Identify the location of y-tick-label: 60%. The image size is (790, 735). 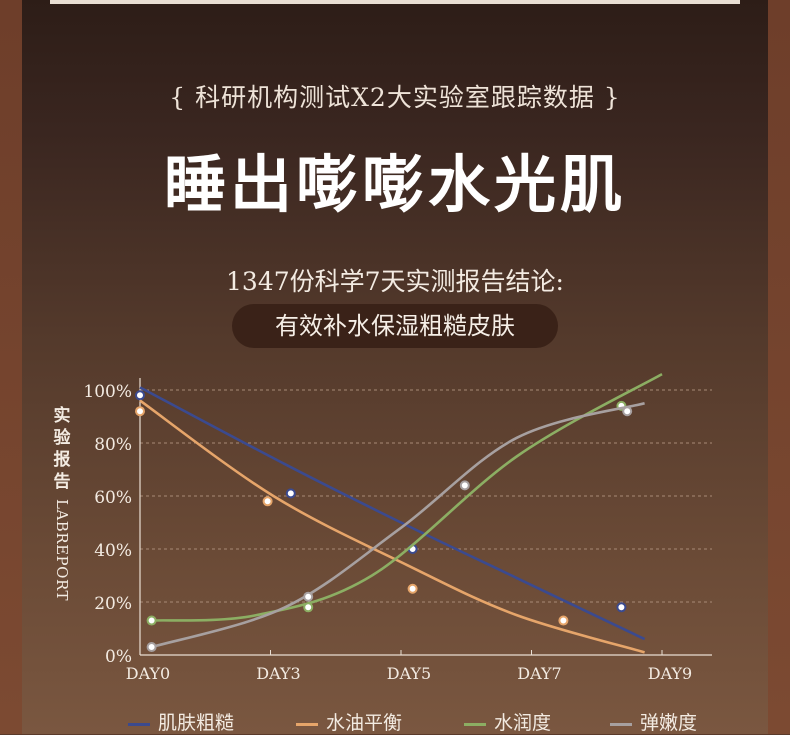
(113, 498).